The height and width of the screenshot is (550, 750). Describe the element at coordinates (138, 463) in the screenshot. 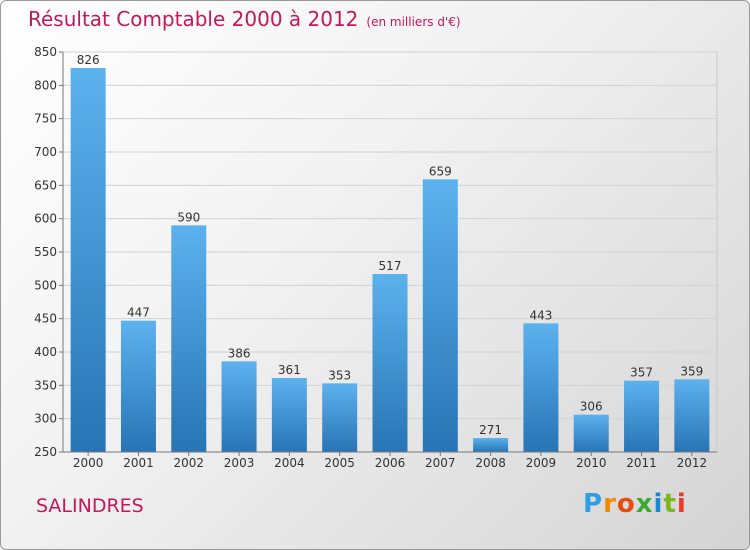

I see `x-tick-label: 2001` at that location.